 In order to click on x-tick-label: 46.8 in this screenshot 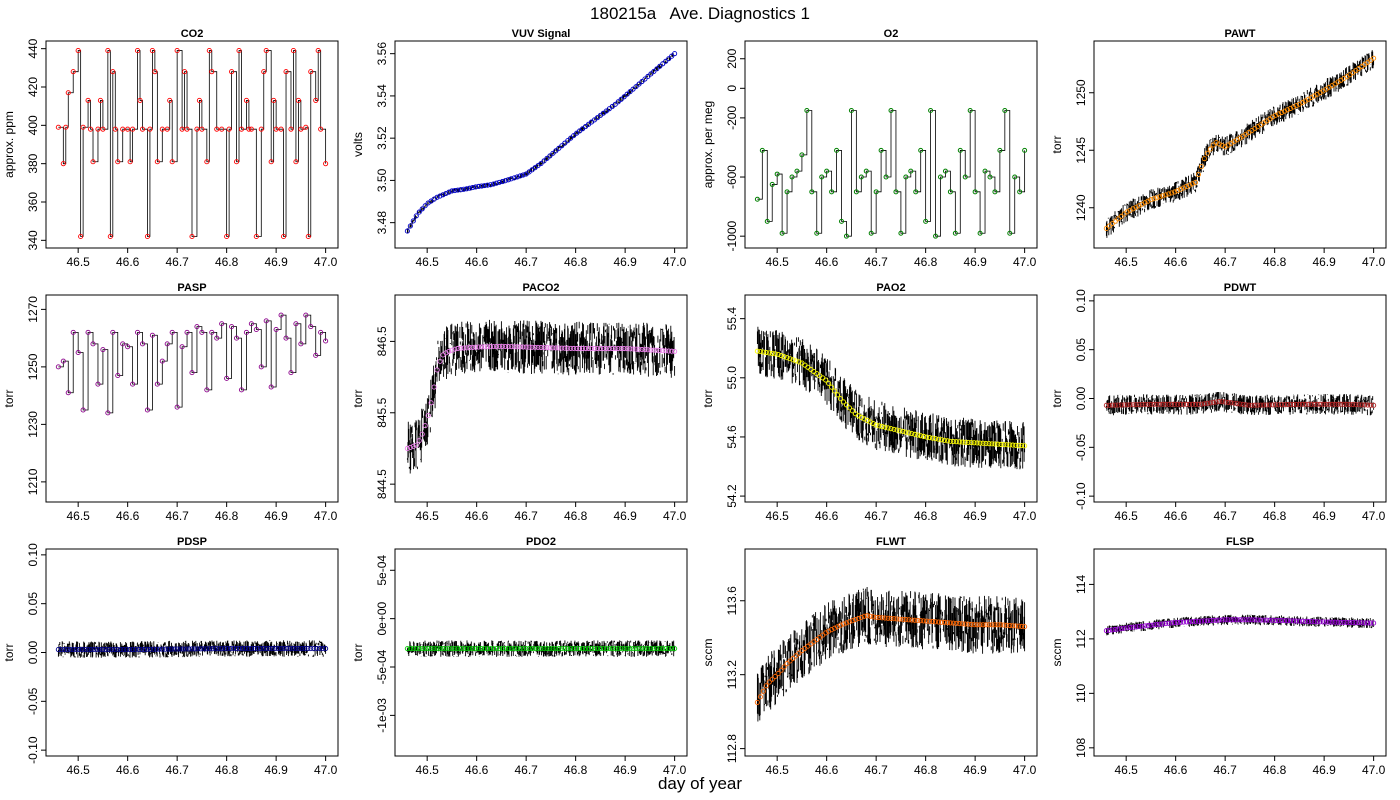, I will do `click(227, 262)`.